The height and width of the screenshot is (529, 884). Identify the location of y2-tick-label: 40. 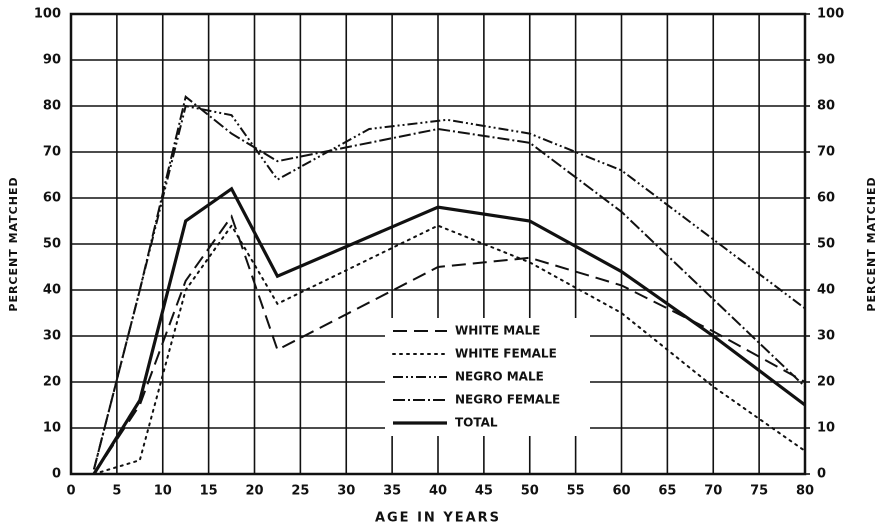
(826, 290).